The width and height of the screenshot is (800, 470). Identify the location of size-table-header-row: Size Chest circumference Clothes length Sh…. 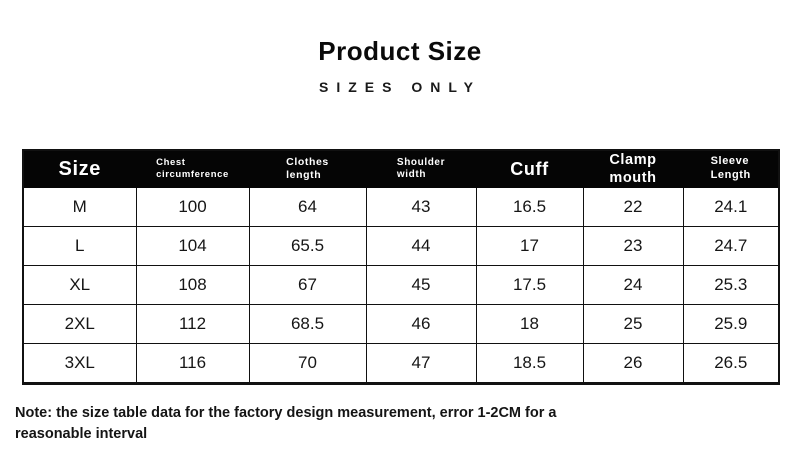
(401, 169).